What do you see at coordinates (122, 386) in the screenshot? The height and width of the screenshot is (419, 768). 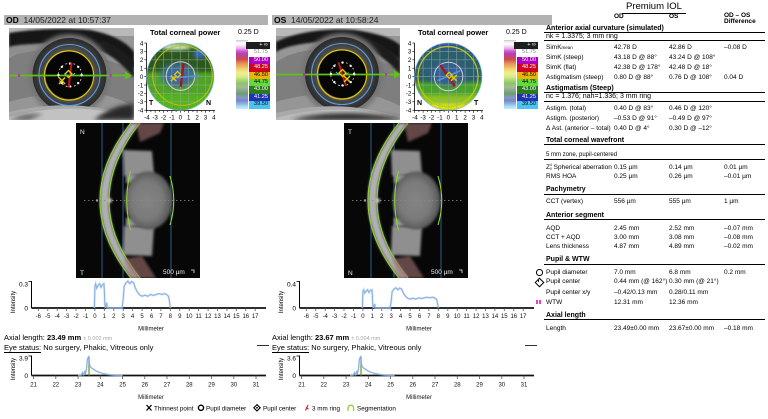 I see `svg-text: 25` at bounding box center [122, 386].